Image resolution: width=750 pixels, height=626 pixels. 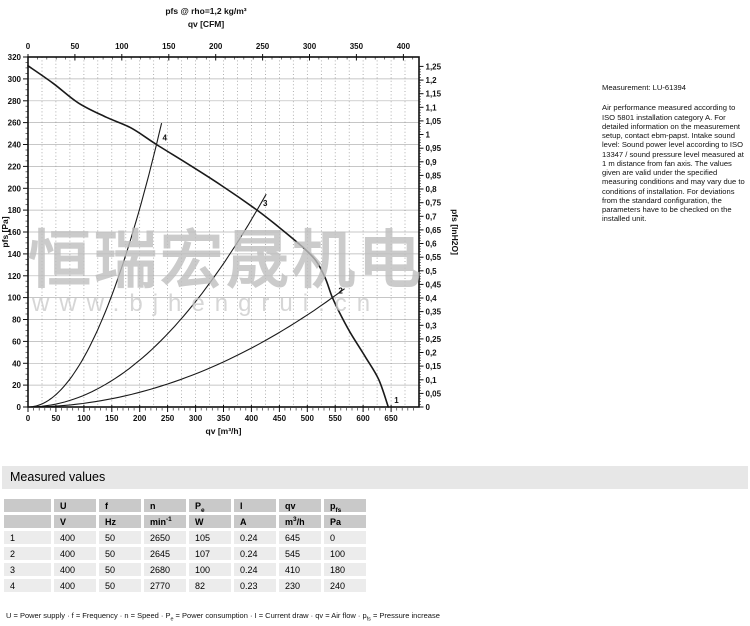 I want to click on table-cell: V, so click(x=75, y=521).